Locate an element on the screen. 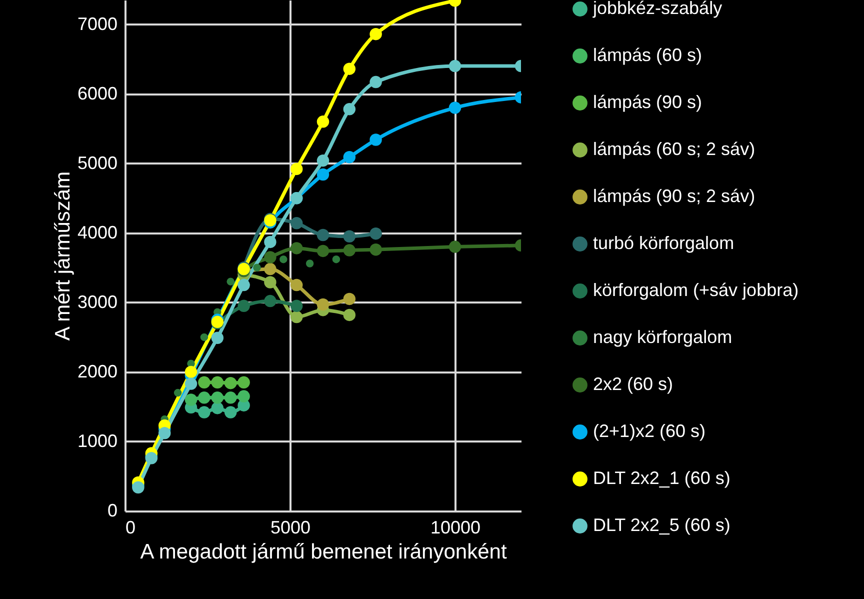  y-tick-label: 4000 is located at coordinates (97, 232).